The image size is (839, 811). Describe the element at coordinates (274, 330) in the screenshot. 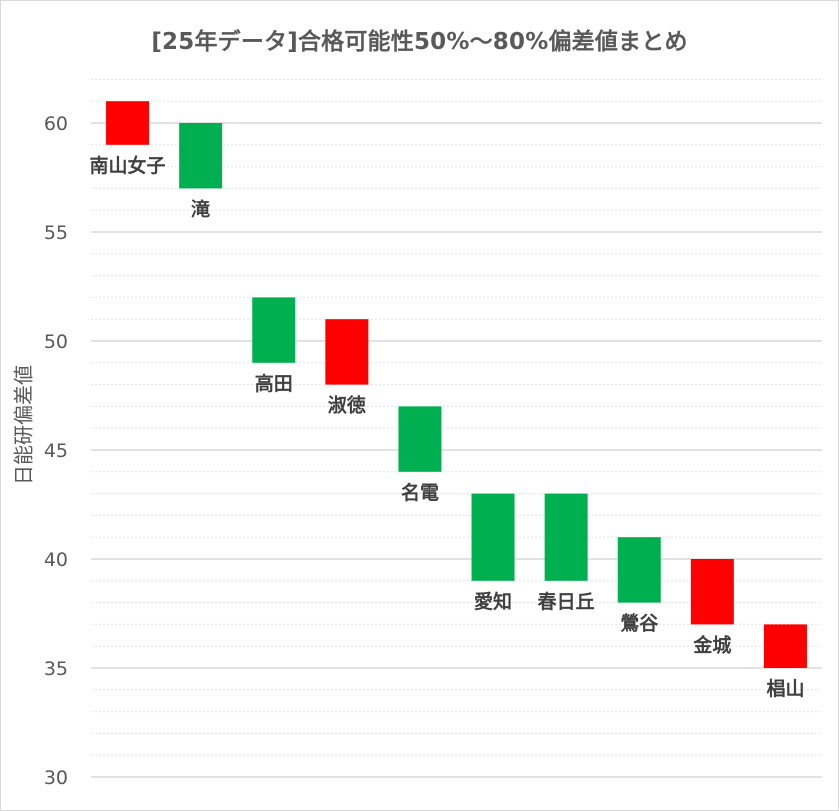

I see `bar-高田` at that location.